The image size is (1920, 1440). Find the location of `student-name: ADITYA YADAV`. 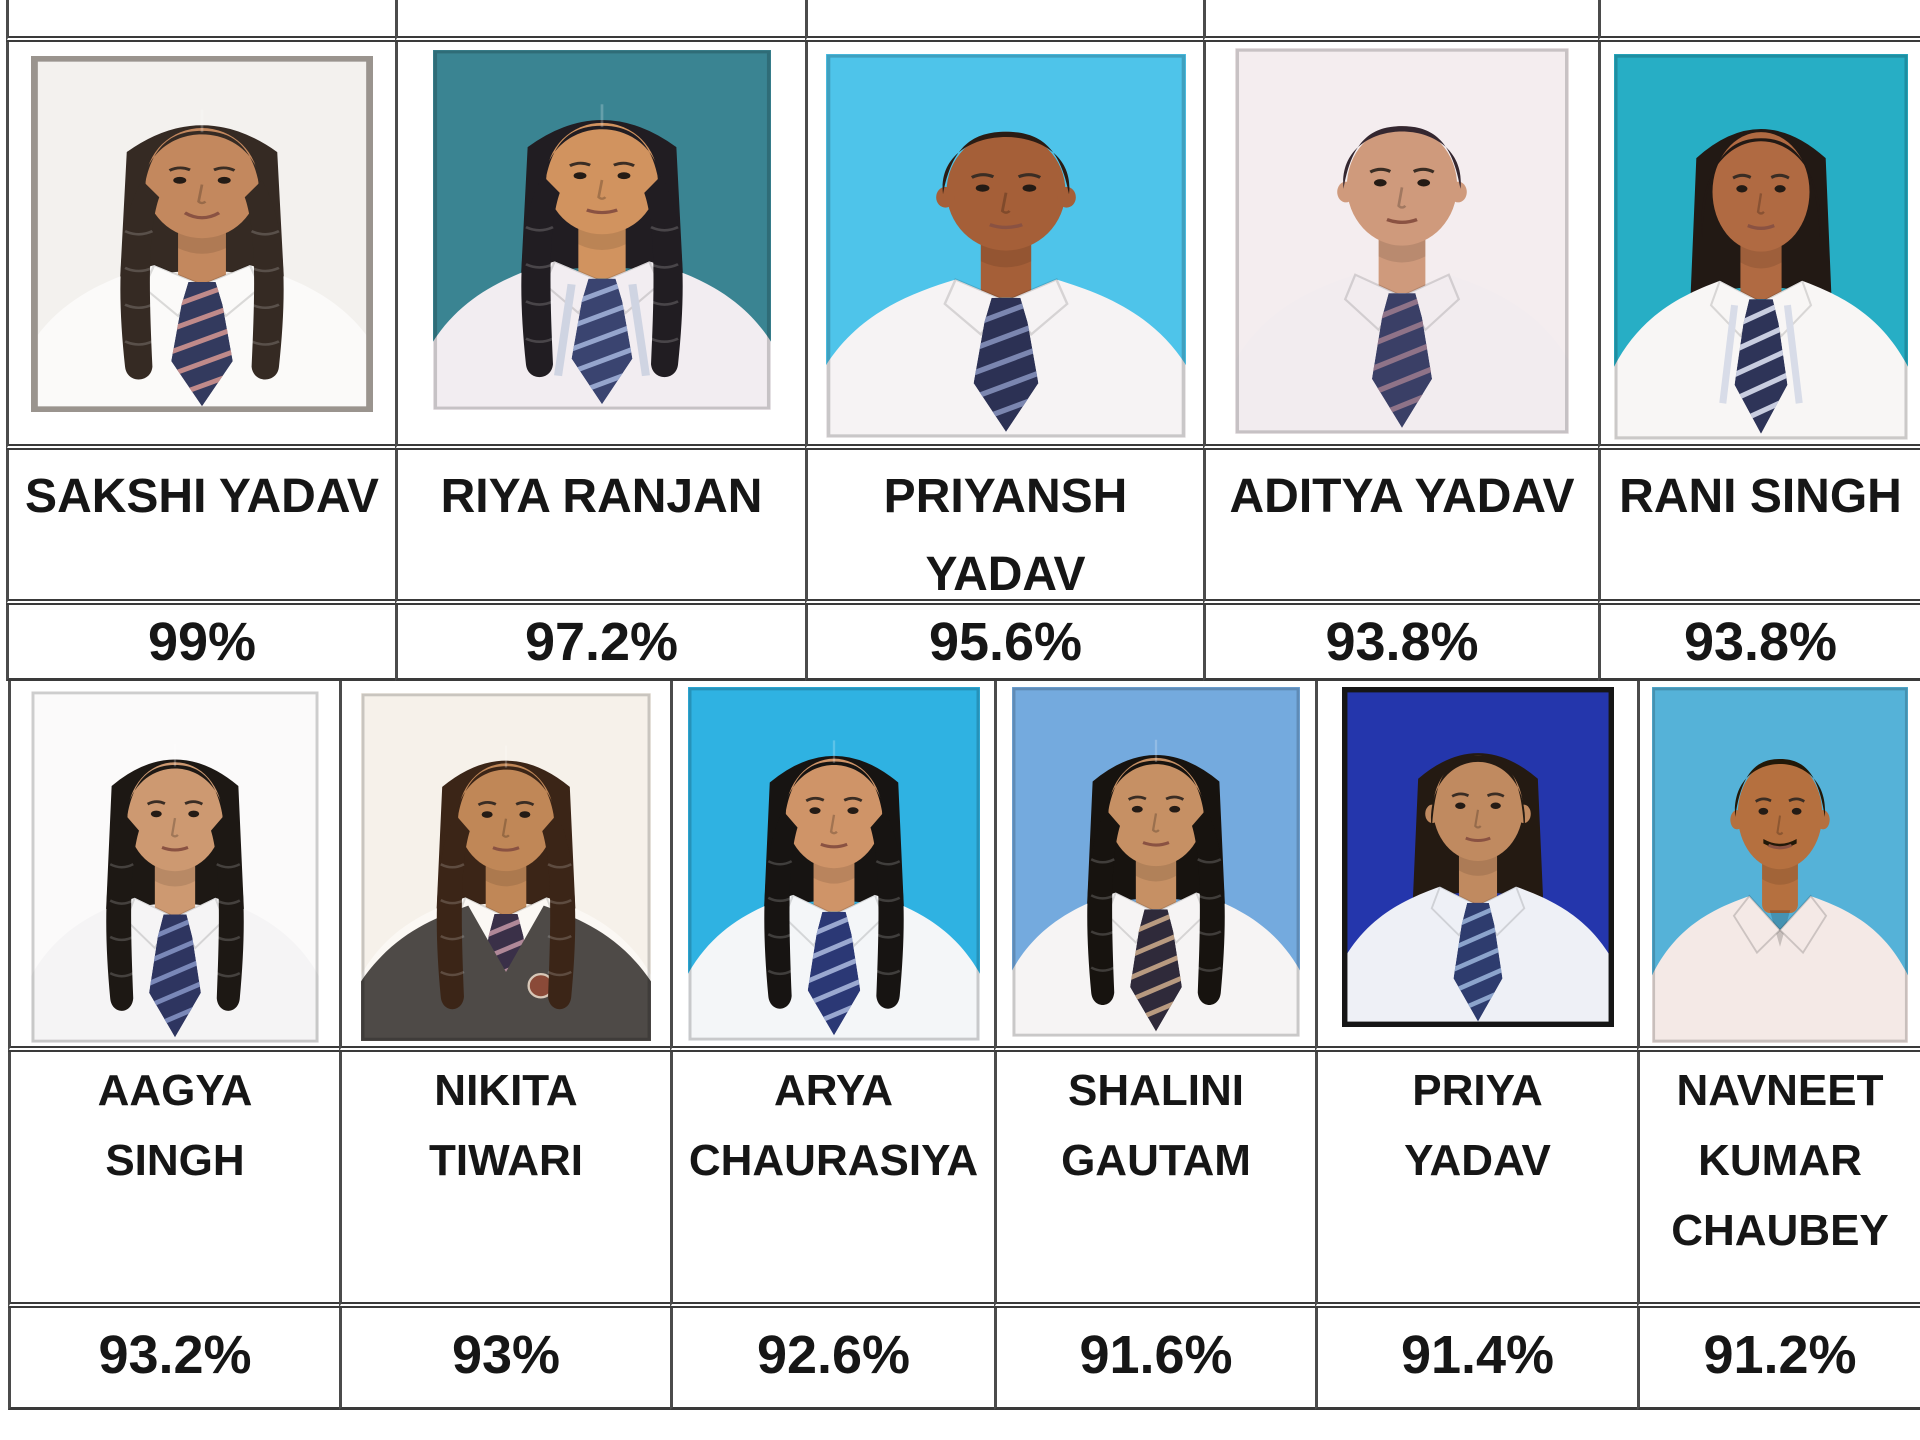

student-name: ADITYA YADAV is located at coordinates (1402, 496).